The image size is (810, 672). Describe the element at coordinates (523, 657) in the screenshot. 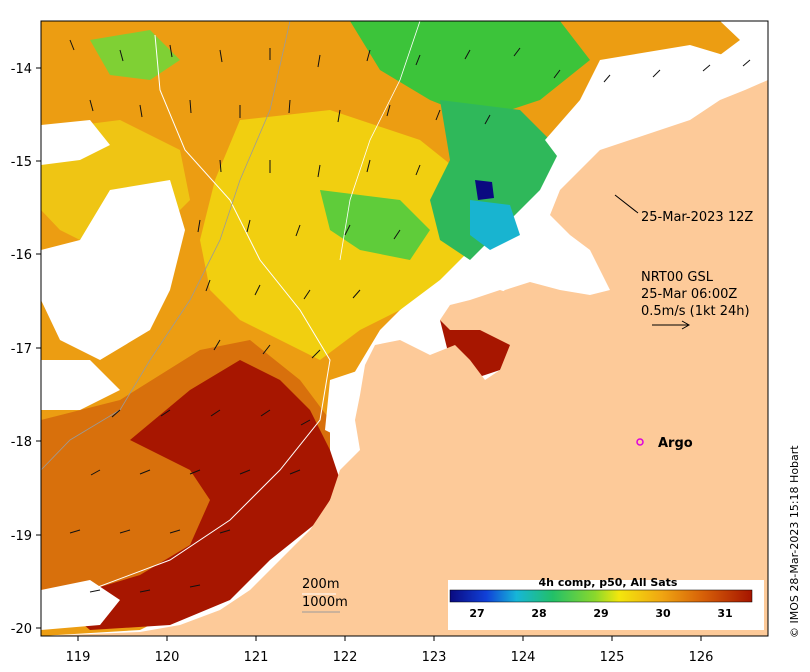

I see `lon-tick-label: 124` at that location.